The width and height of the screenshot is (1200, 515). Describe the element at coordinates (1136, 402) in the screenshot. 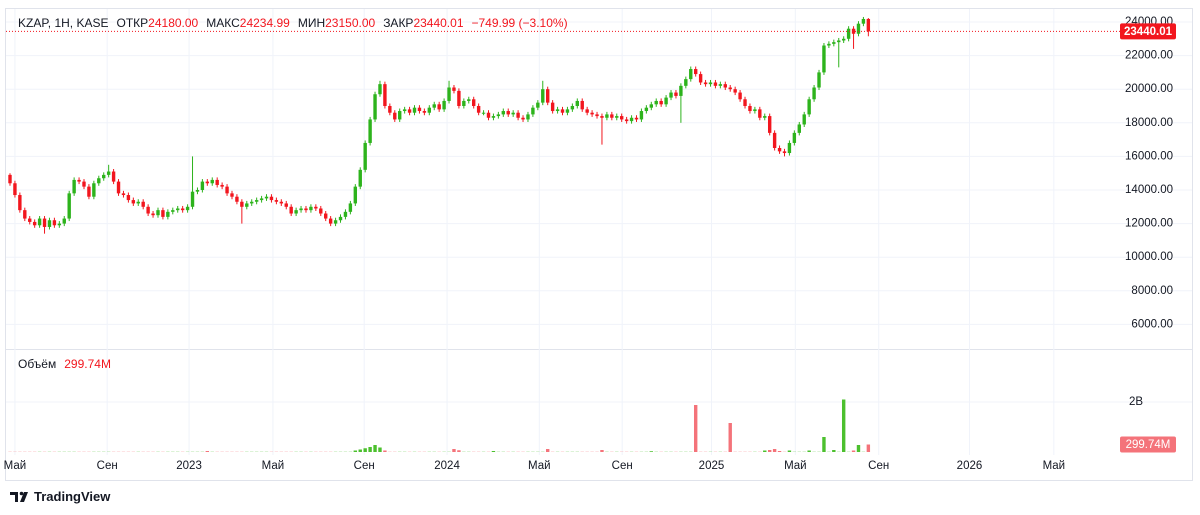

I see `volume-tick-label: 2B` at that location.